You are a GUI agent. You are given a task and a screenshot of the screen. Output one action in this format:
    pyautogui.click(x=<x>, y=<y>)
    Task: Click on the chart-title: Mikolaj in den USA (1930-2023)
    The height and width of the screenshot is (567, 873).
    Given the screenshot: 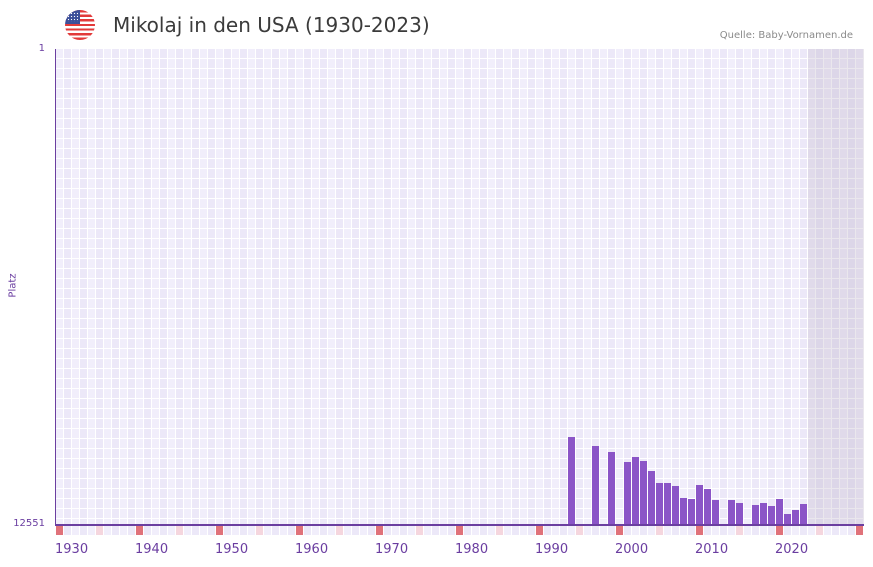 What is the action you would take?
    pyautogui.click(x=271, y=25)
    